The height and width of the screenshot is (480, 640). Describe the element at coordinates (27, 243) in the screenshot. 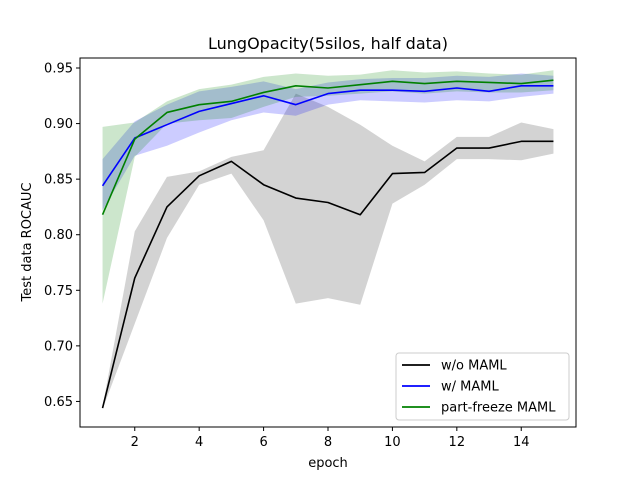

I see `y-axis-label: Test data ROCAUC` at that location.